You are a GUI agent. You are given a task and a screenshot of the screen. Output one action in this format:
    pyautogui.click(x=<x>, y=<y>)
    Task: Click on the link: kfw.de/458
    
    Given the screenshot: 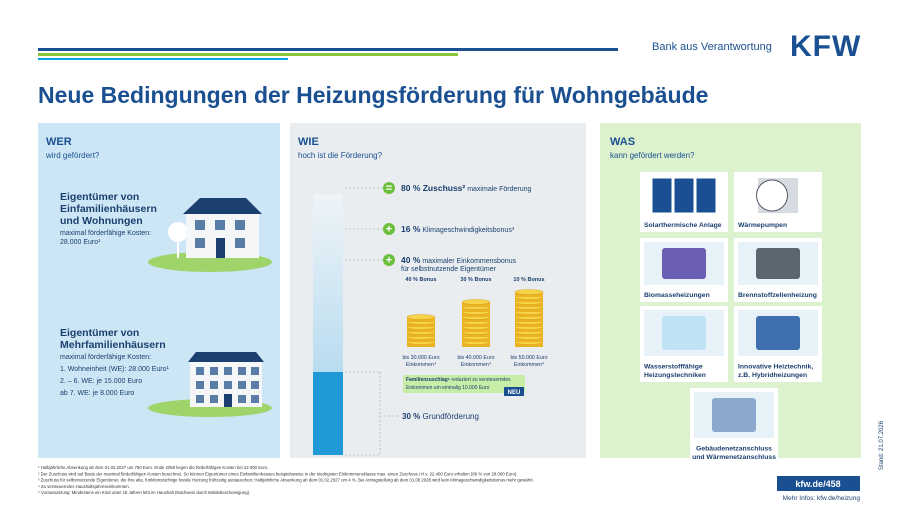 What is the action you would take?
    pyautogui.click(x=817, y=484)
    